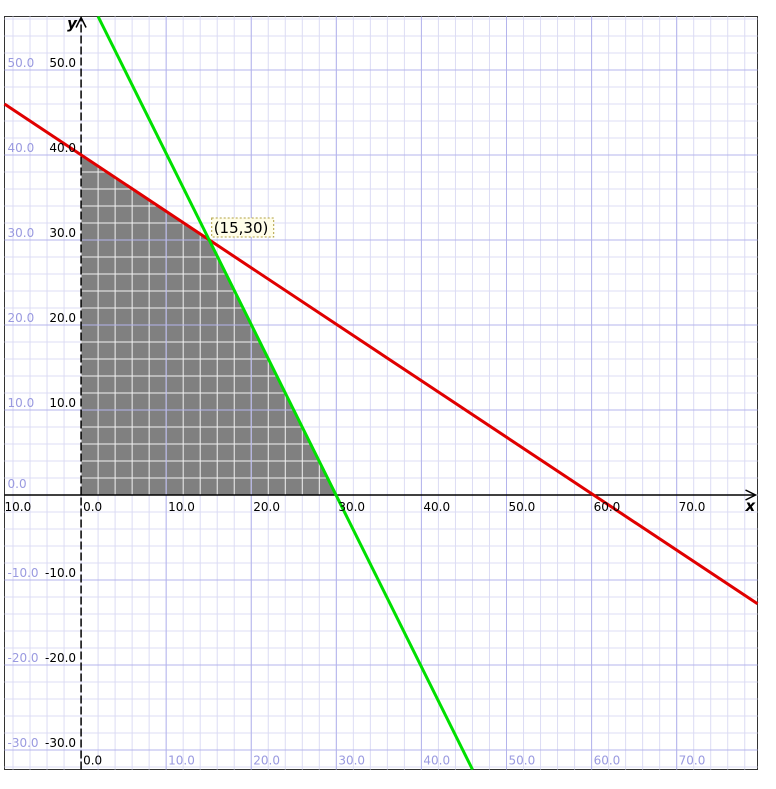  I want to click on y-tick-label: 10.0, so click(62, 403).